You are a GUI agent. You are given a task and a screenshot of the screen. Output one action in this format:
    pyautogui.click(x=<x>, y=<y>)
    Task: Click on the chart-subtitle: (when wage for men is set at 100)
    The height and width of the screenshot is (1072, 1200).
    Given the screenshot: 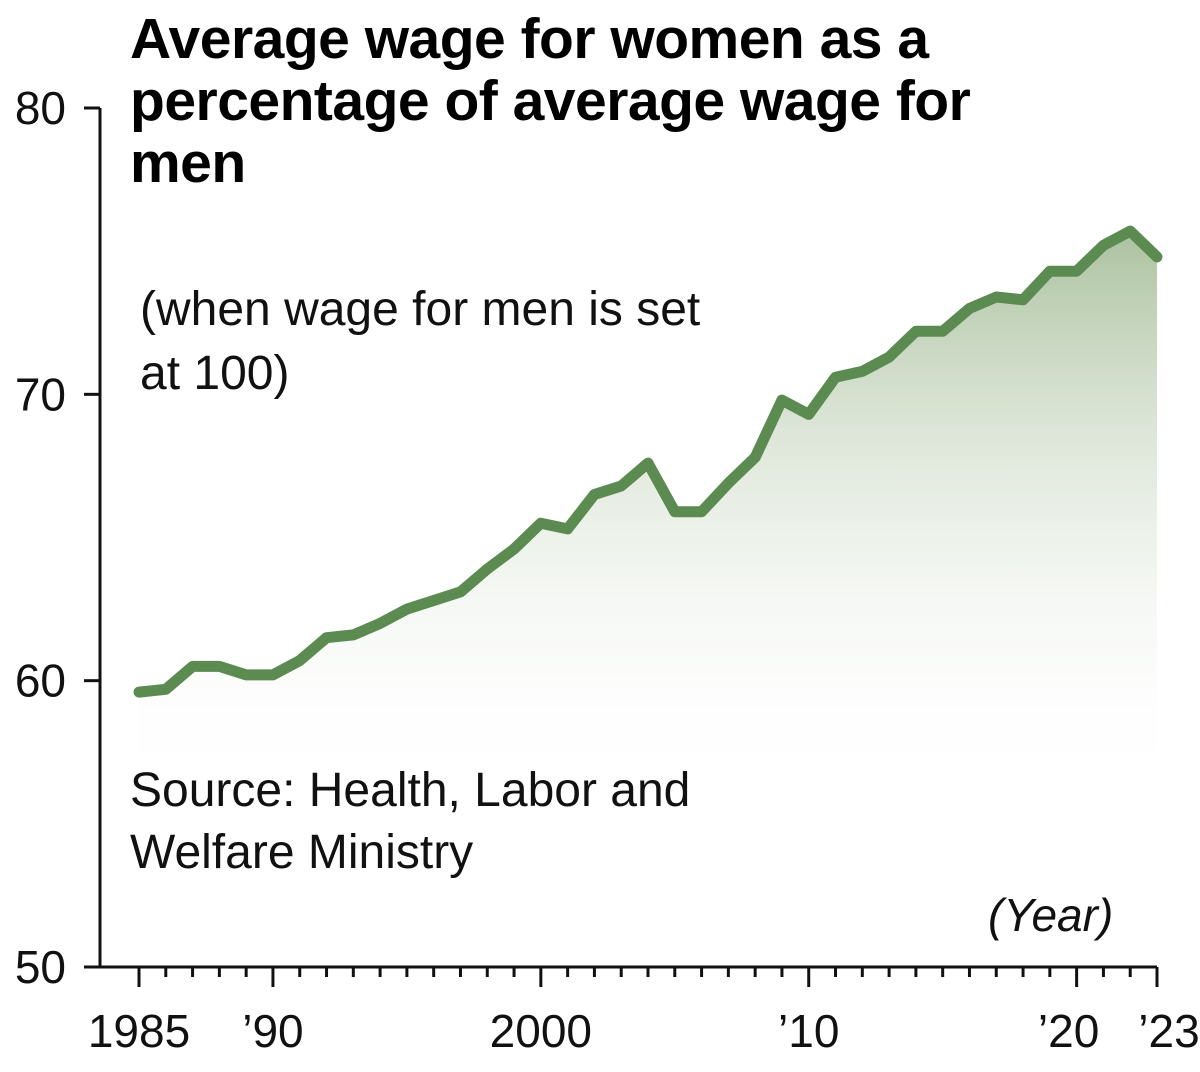 What is the action you would take?
    pyautogui.click(x=420, y=341)
    